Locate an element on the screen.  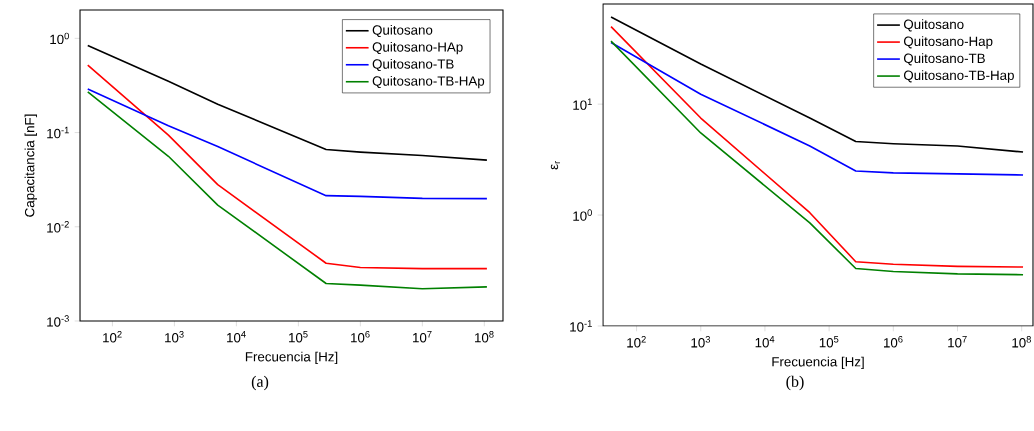
y-tick-label: 10$^{1}$ is located at coordinates (582, 104).